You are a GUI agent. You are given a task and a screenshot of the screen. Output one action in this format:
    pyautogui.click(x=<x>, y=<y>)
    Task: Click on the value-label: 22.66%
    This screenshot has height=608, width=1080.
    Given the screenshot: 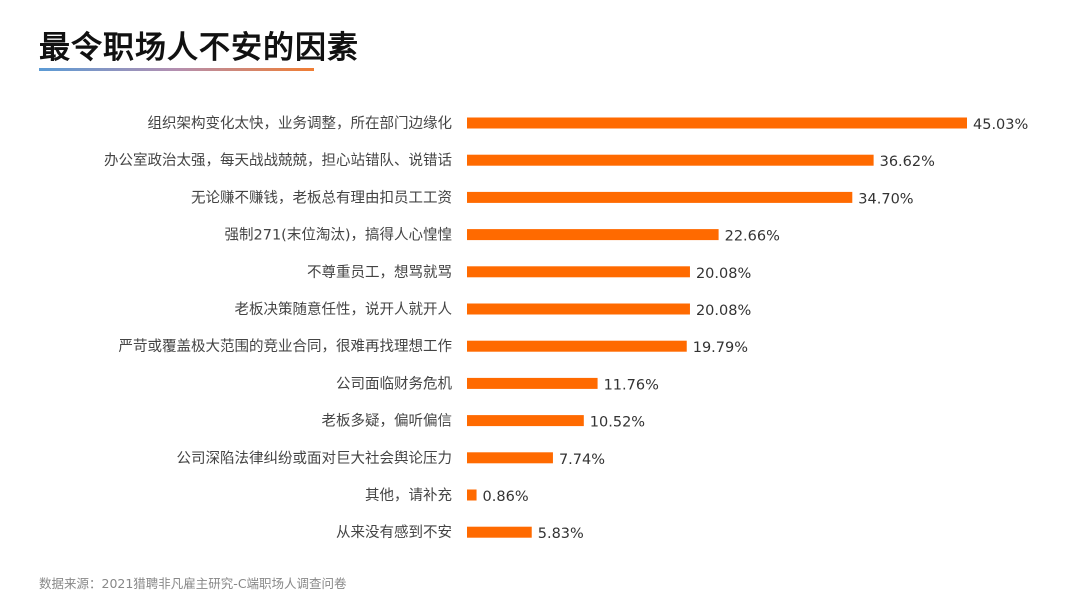 What is the action you would take?
    pyautogui.click(x=752, y=237)
    